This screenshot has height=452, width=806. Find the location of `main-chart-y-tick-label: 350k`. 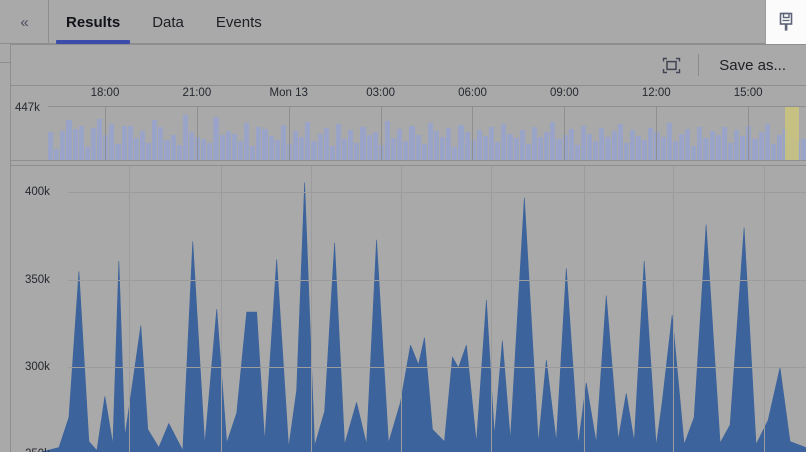

main-chart-y-tick-label: 350k is located at coordinates (37, 279).